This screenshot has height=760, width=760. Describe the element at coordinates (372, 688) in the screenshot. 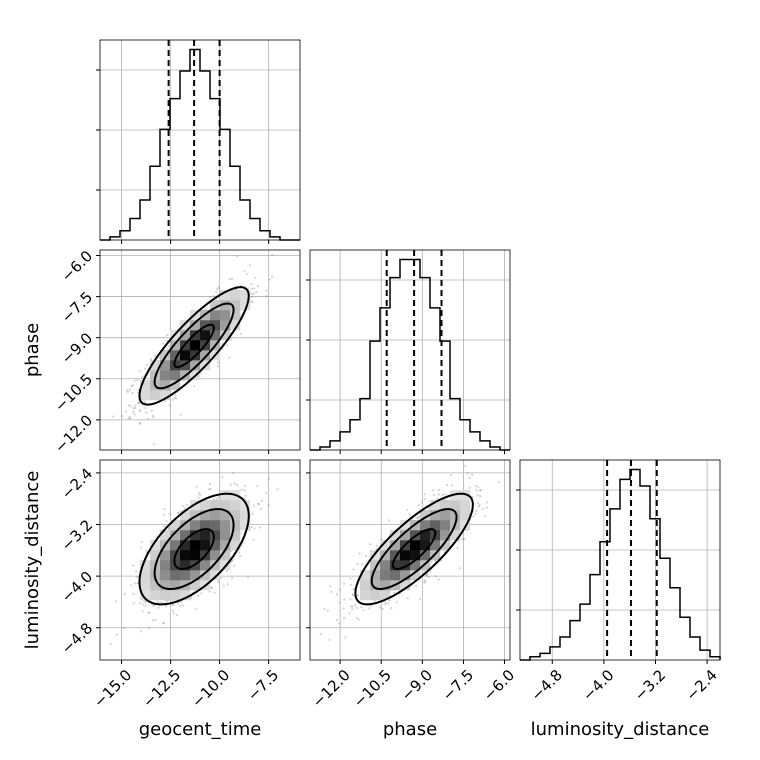

I see `x-tick-label: −10.5` at that location.